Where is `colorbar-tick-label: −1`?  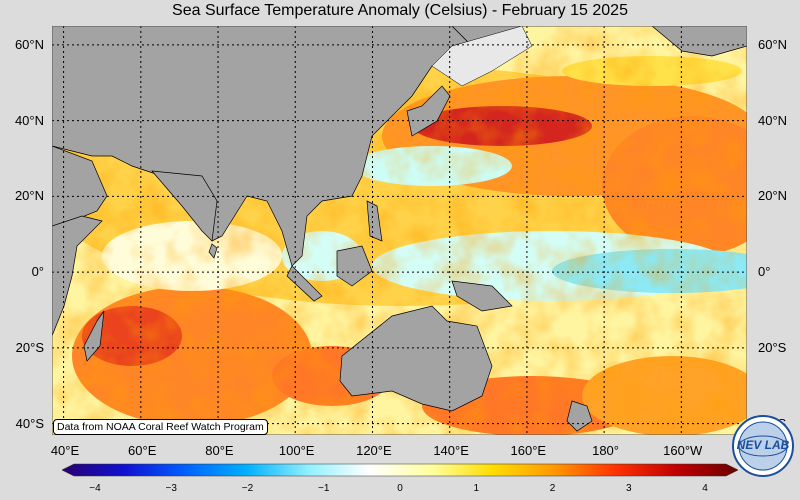
colorbar-tick-label: −1 is located at coordinates (324, 488).